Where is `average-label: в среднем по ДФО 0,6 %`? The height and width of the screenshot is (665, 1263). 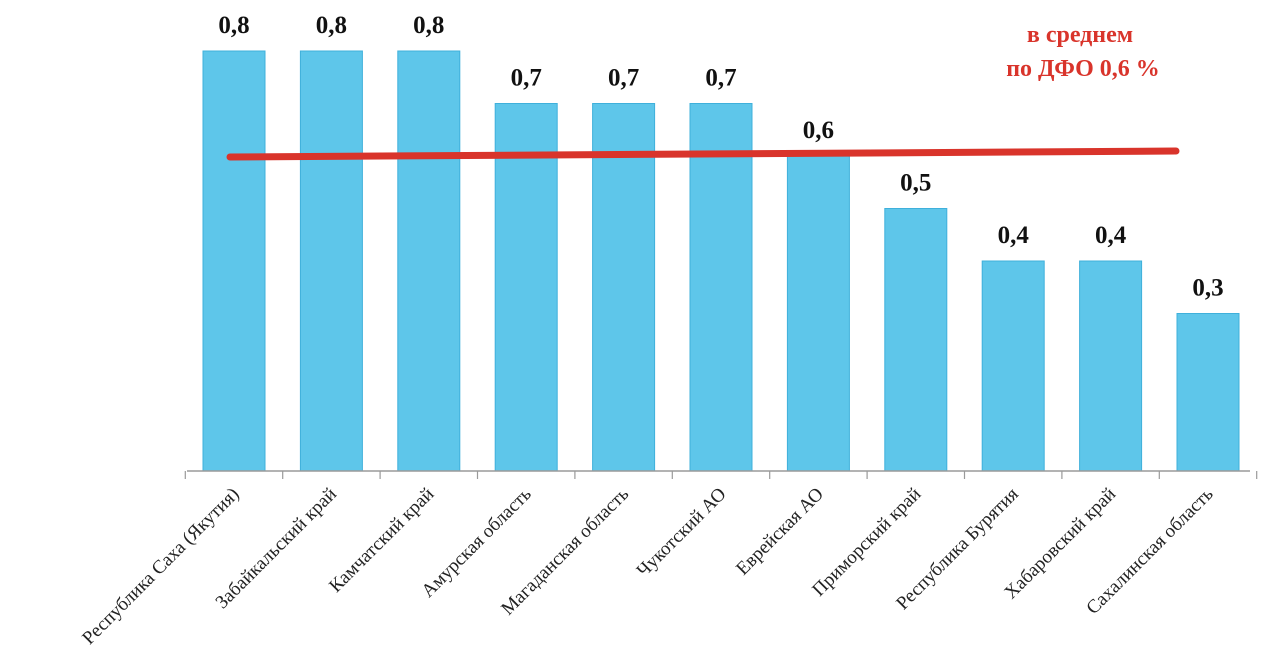 average-label: в среднем по ДФО 0,6 % is located at coordinates (1083, 52).